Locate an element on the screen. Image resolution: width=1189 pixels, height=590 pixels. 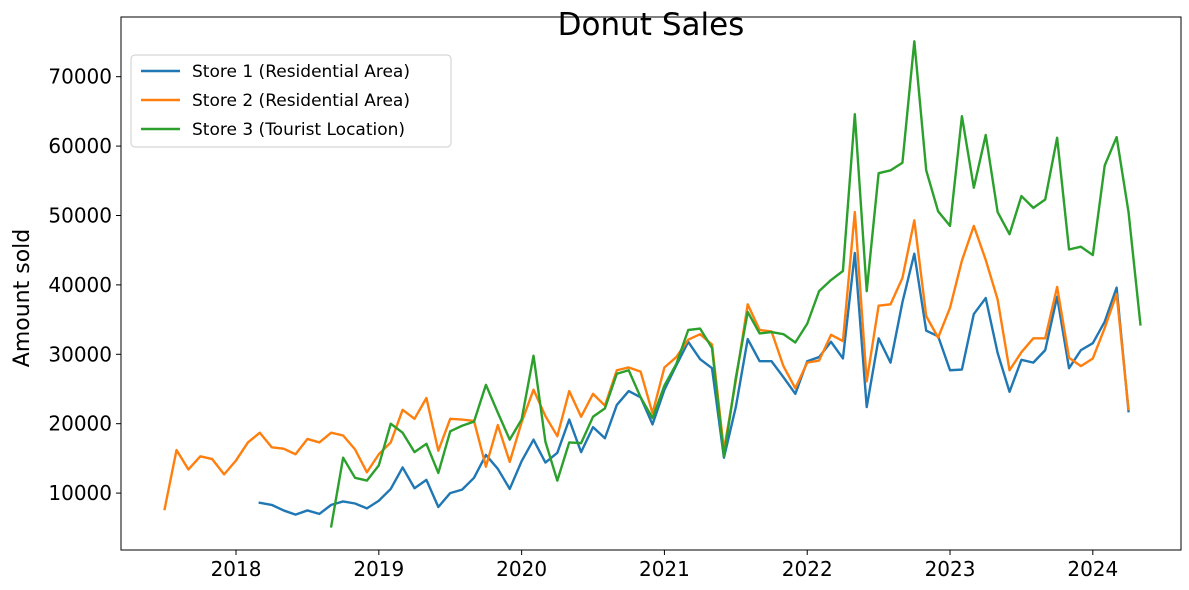
x-tick-label: 2018 is located at coordinates (236, 569).